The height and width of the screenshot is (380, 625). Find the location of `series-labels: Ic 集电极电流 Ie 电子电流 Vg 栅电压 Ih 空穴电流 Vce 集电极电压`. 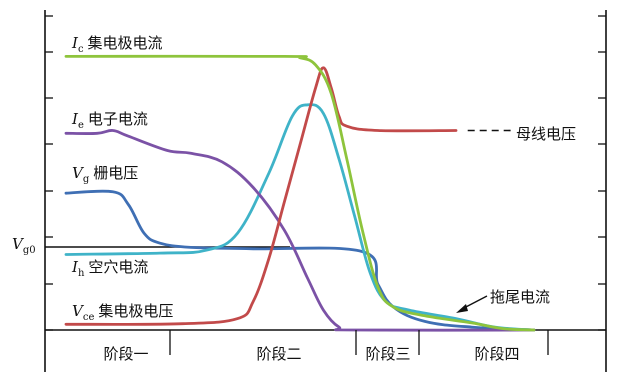

series-labels: Ic 集电极电流 Ie 电子电流 Vg 栅电压 Ih 空穴电流 Vce 集电极电压 is located at coordinates (122, 178).